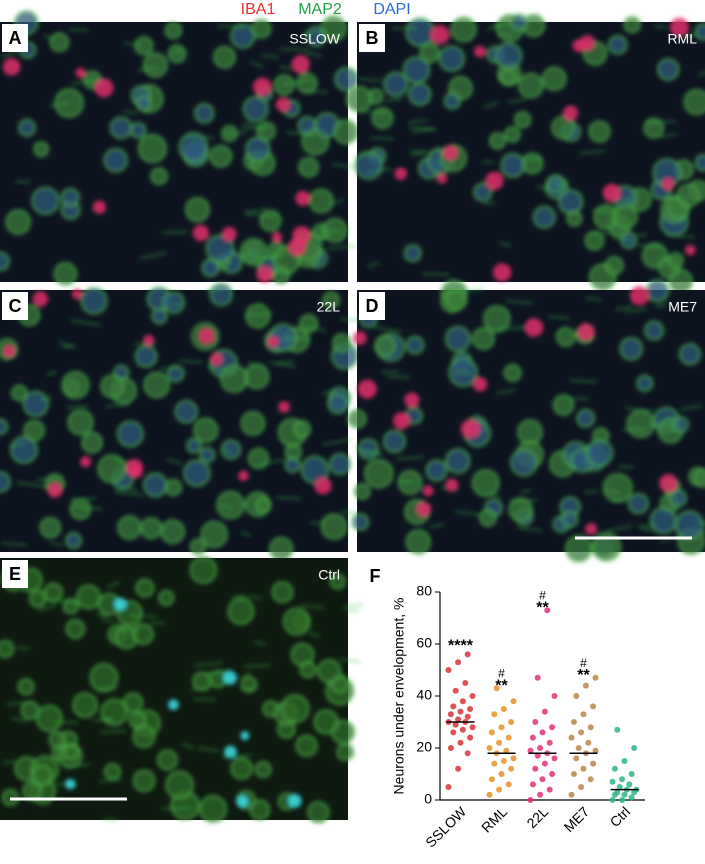  I want to click on panel-letter: A, so click(15, 38).